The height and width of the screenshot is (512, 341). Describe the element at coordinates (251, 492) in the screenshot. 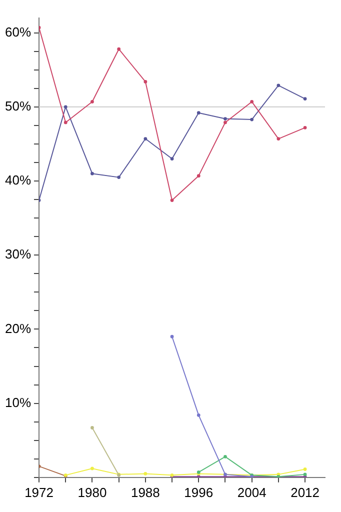

I see `x-tick-label: 2004` at that location.